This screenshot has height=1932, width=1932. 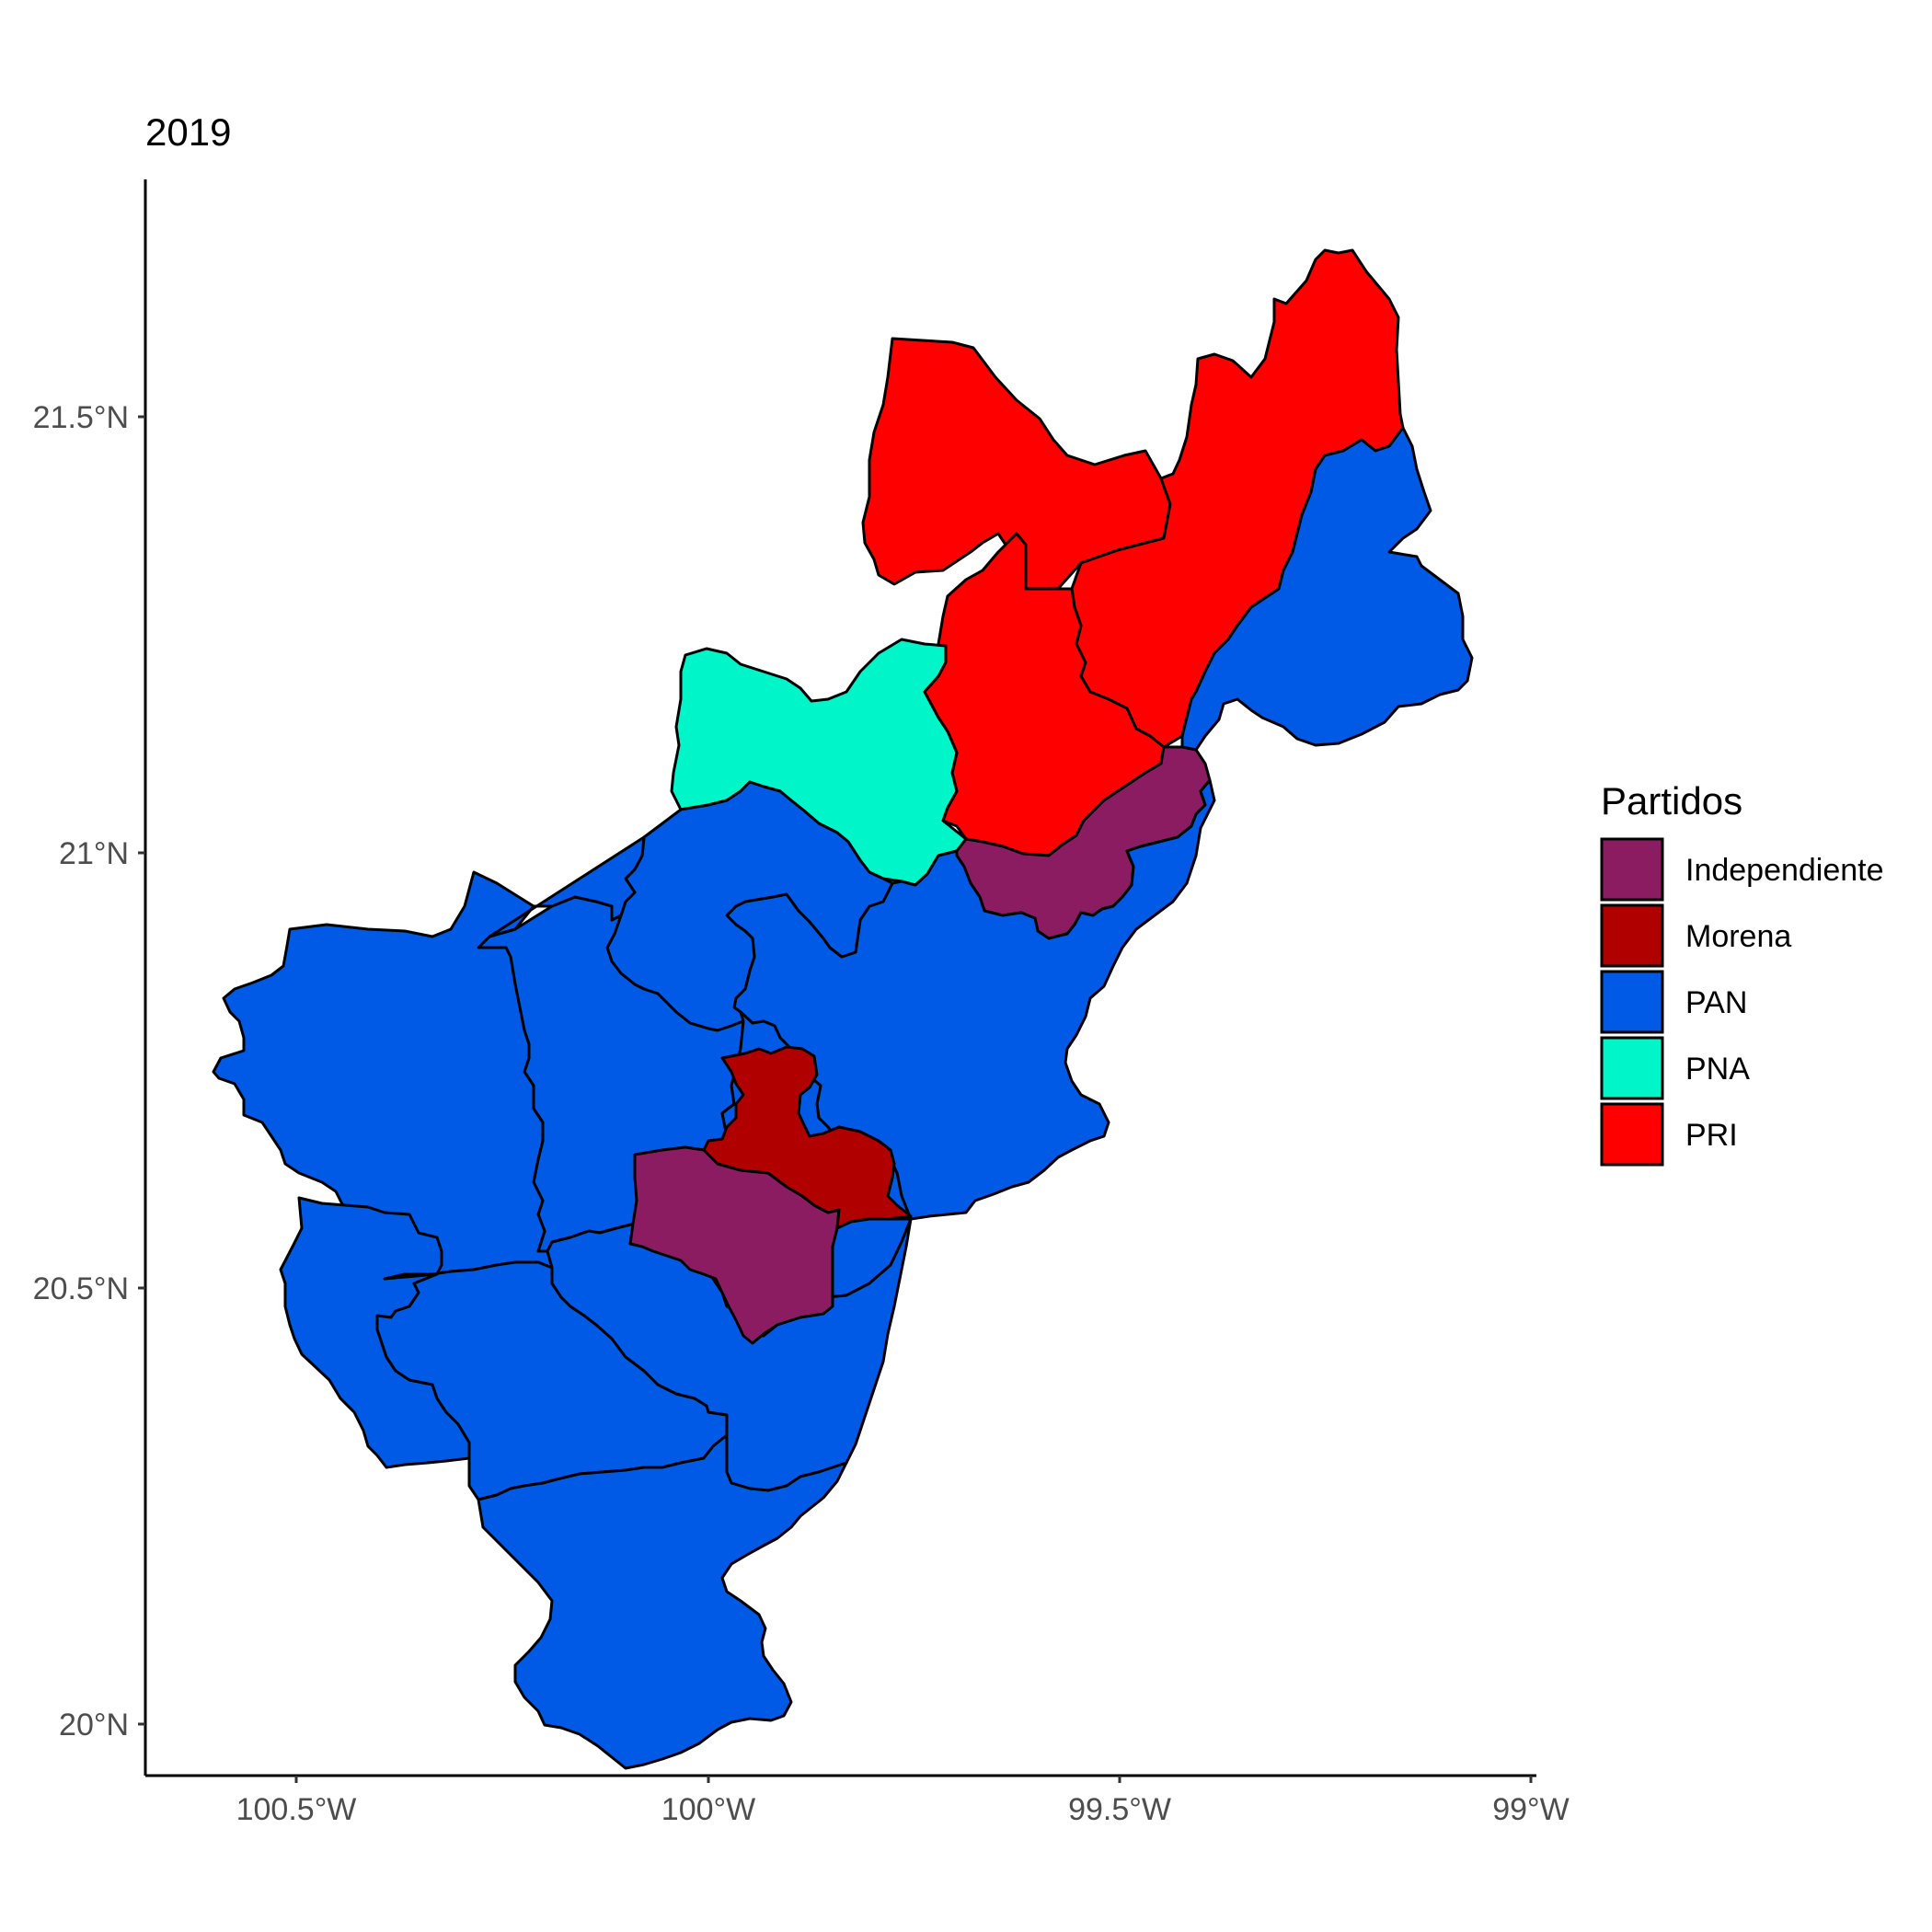 I want to click on legend-label: PRI, so click(x=1711, y=1135).